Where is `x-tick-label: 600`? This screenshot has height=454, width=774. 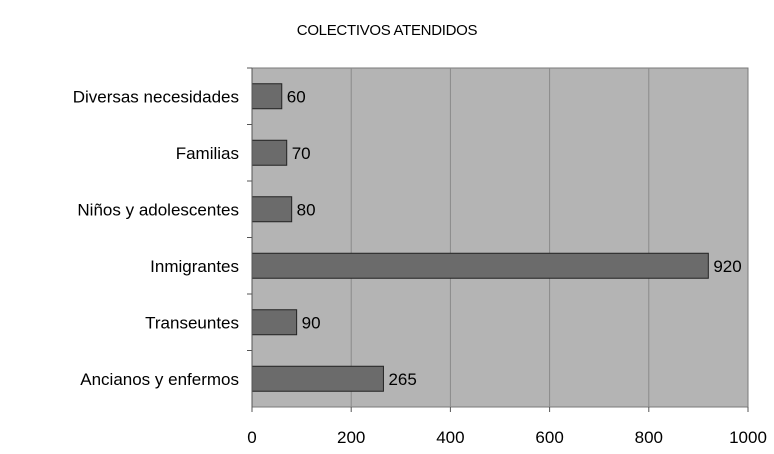 x-tick-label: 600 is located at coordinates (549, 437).